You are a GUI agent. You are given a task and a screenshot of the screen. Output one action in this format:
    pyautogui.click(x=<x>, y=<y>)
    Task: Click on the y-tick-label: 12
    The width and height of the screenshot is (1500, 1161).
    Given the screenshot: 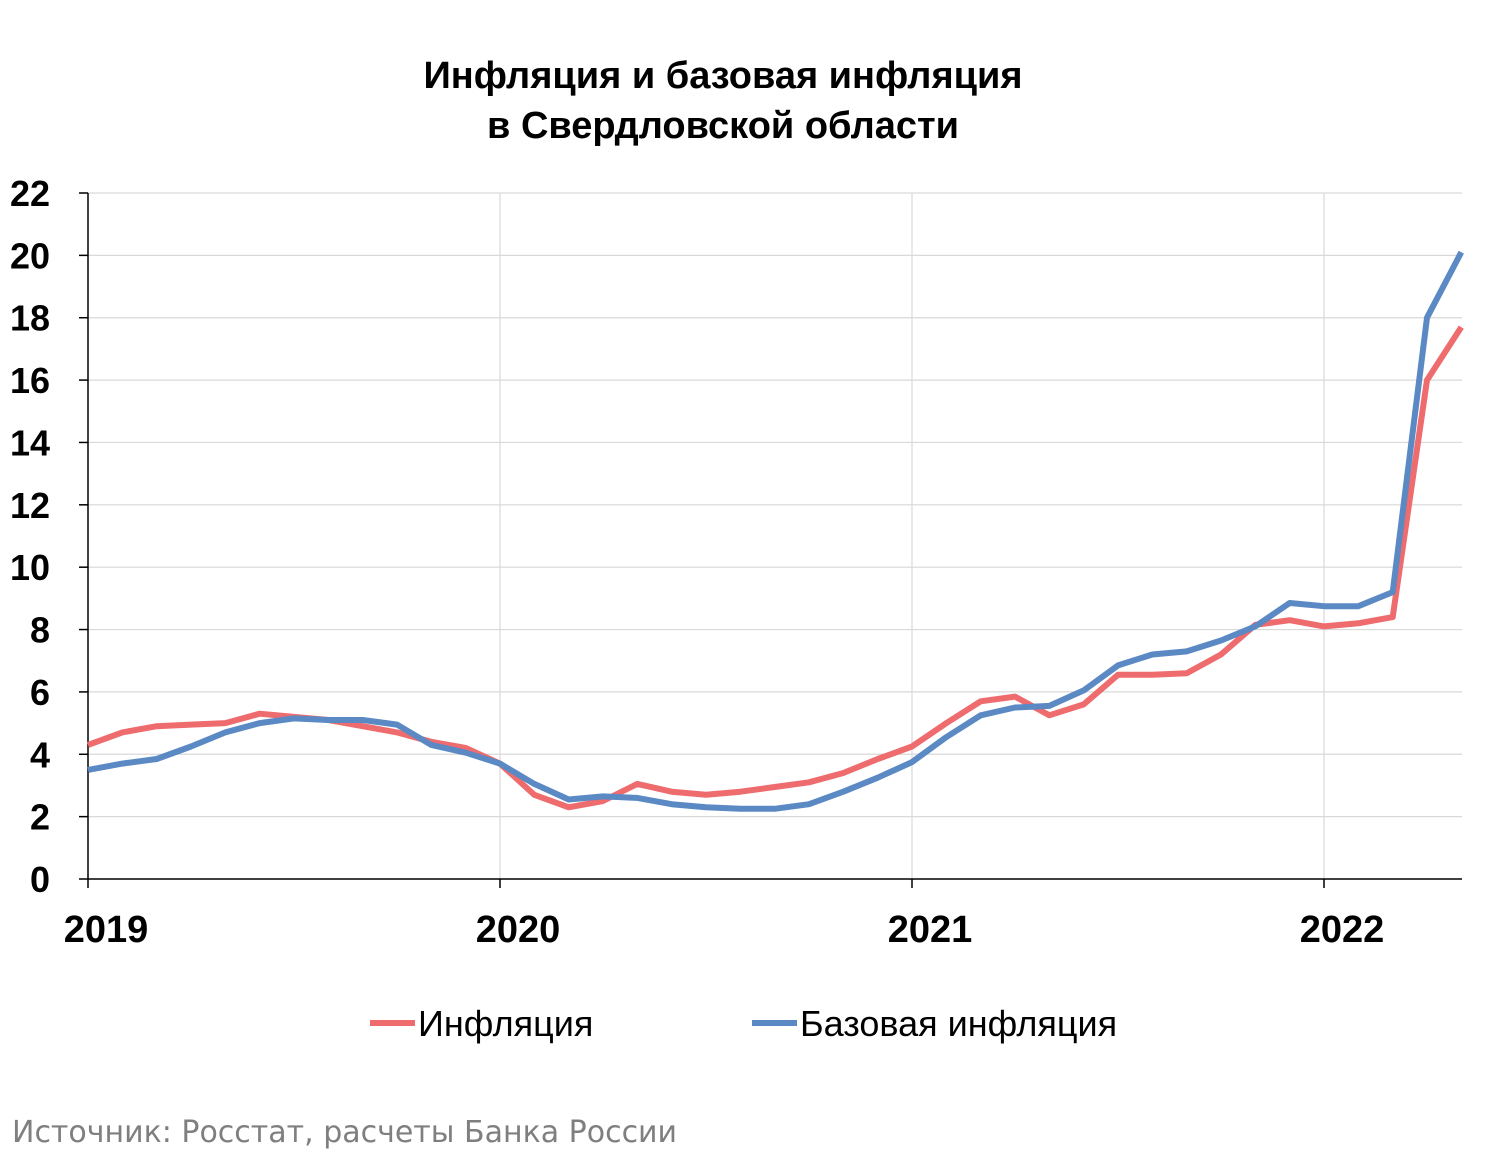 What is the action you would take?
    pyautogui.click(x=30, y=505)
    